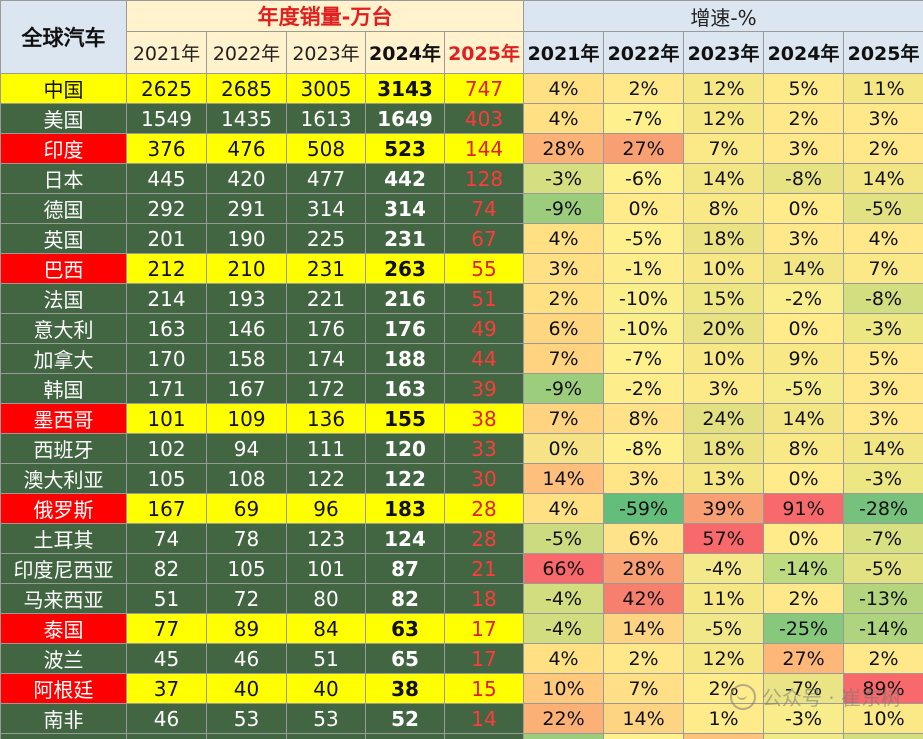 This screenshot has height=739, width=923. Describe the element at coordinates (166, 238) in the screenshot. I see `sales-value: 201` at that location.